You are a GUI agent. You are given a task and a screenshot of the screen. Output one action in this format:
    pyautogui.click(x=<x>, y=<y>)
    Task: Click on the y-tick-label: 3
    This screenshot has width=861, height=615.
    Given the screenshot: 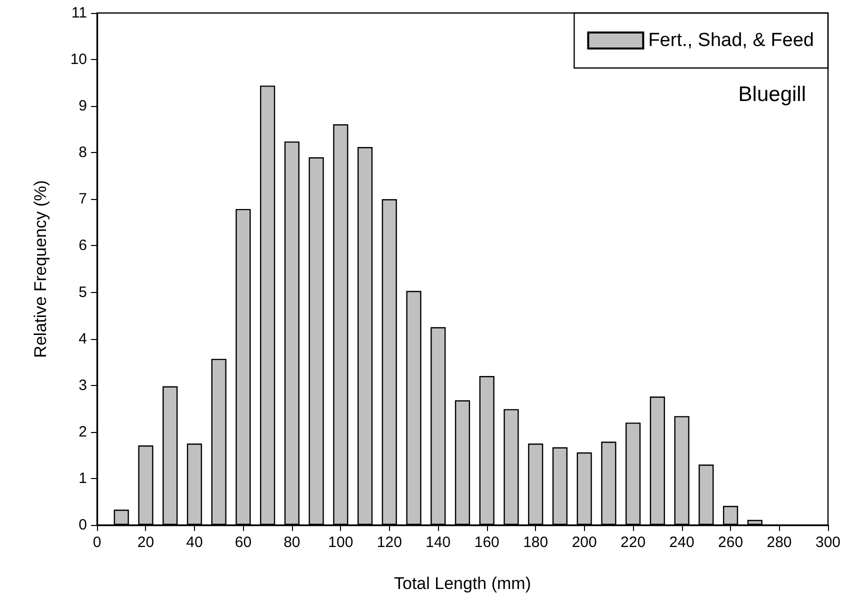 What is the action you would take?
    pyautogui.click(x=82, y=385)
    